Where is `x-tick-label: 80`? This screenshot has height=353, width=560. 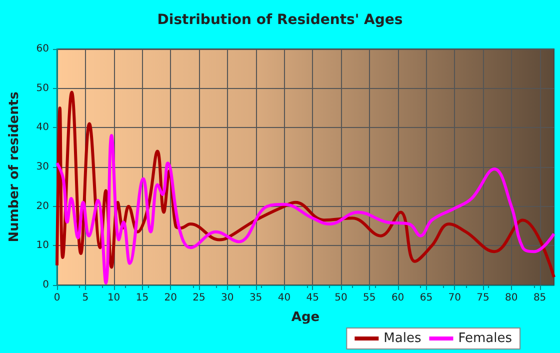
x-tick-label: 80 is located at coordinates (511, 298).